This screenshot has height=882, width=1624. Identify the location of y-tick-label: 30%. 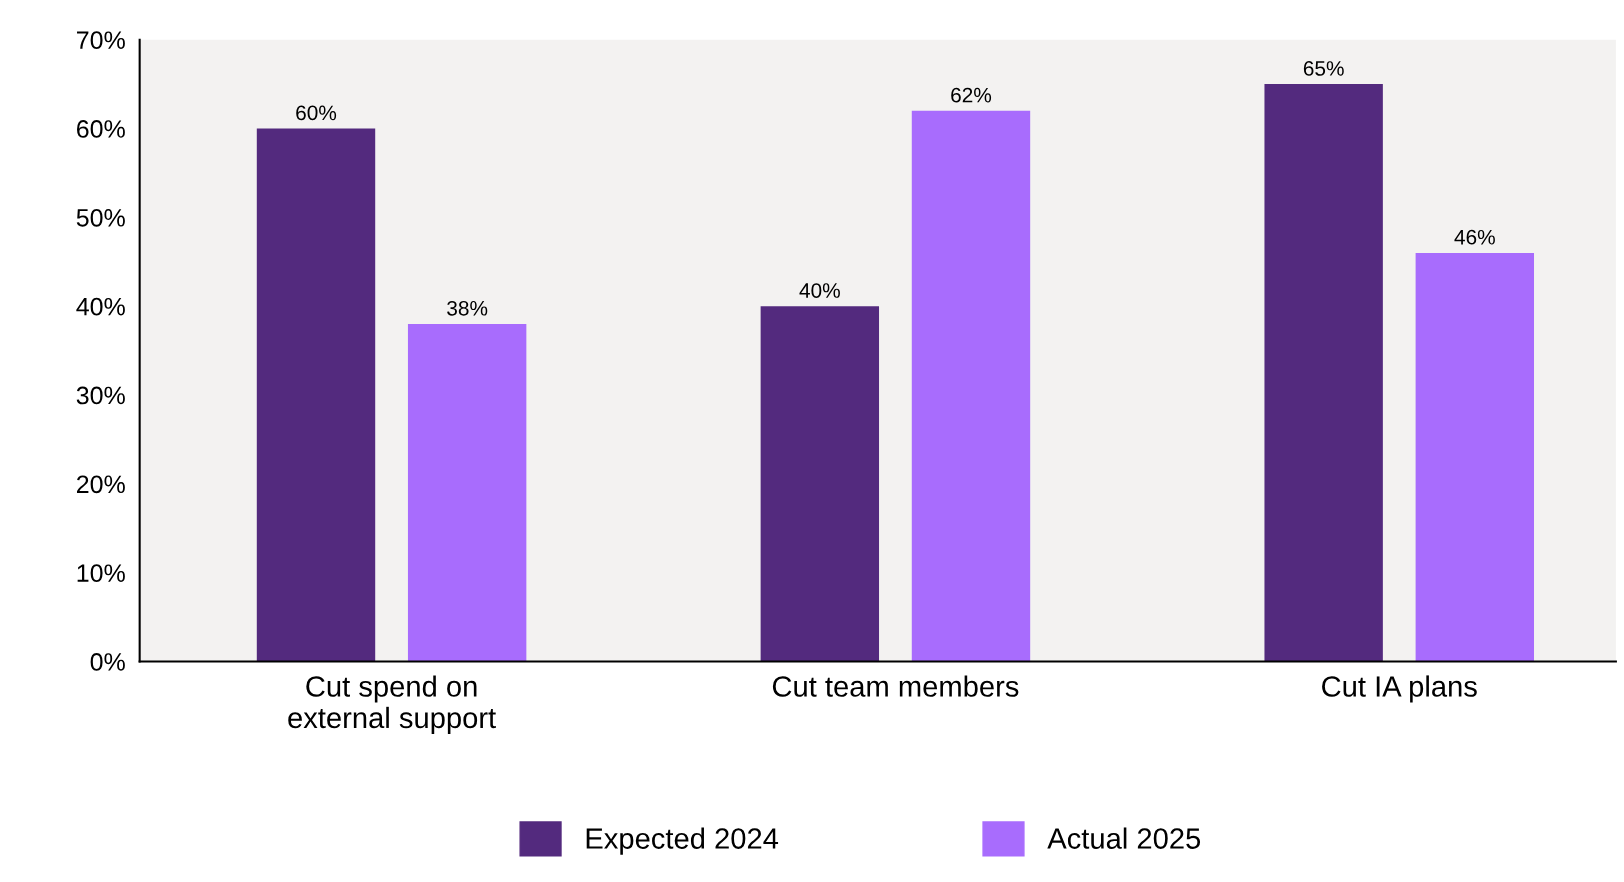
(100, 395).